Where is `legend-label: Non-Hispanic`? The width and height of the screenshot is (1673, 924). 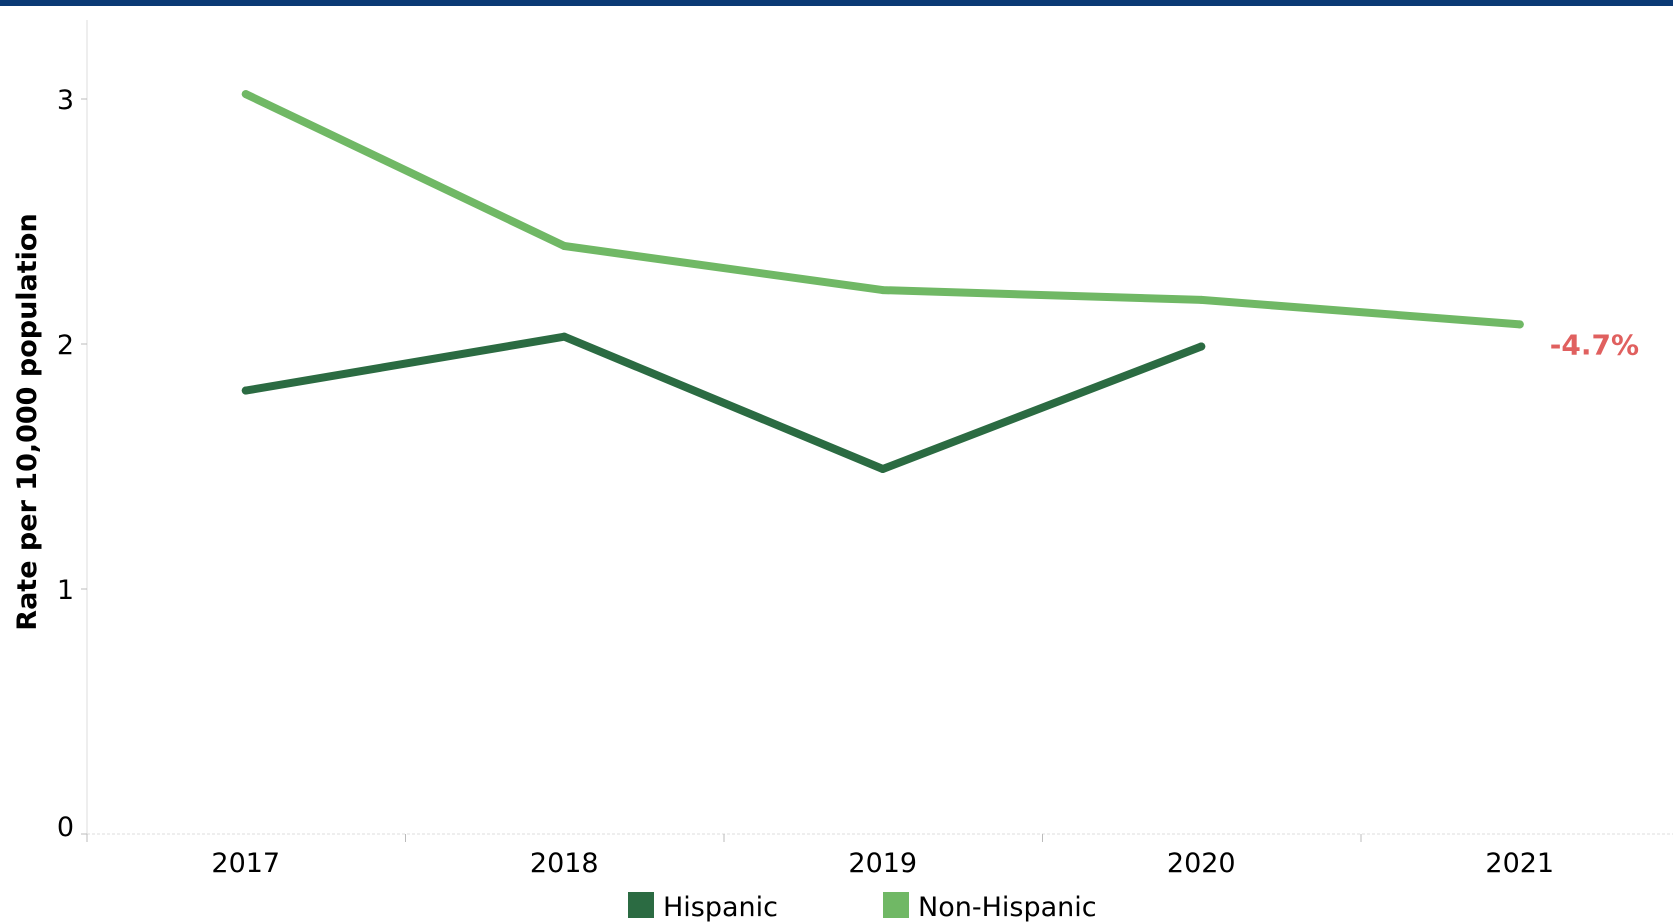
legend-label: Non-Hispanic is located at coordinates (1007, 907).